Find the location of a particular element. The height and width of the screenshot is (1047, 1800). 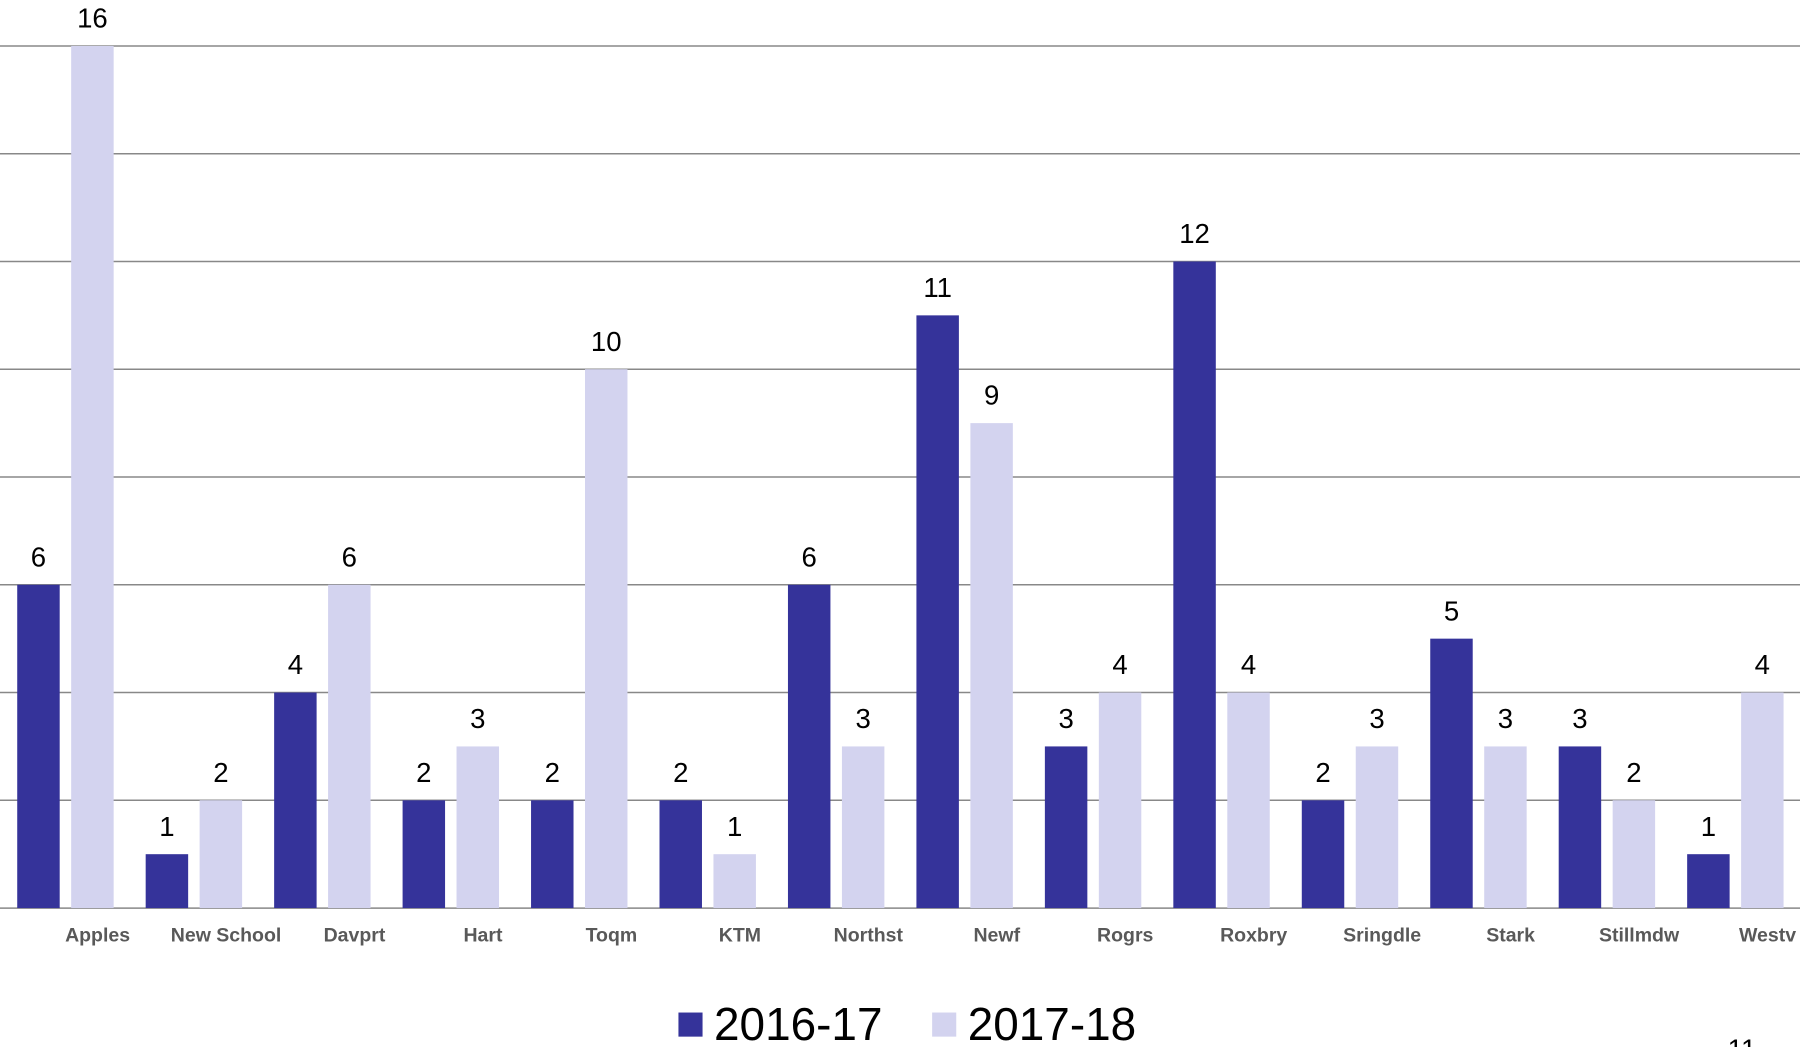

x-tick-label: Rogrs is located at coordinates (1125, 935).